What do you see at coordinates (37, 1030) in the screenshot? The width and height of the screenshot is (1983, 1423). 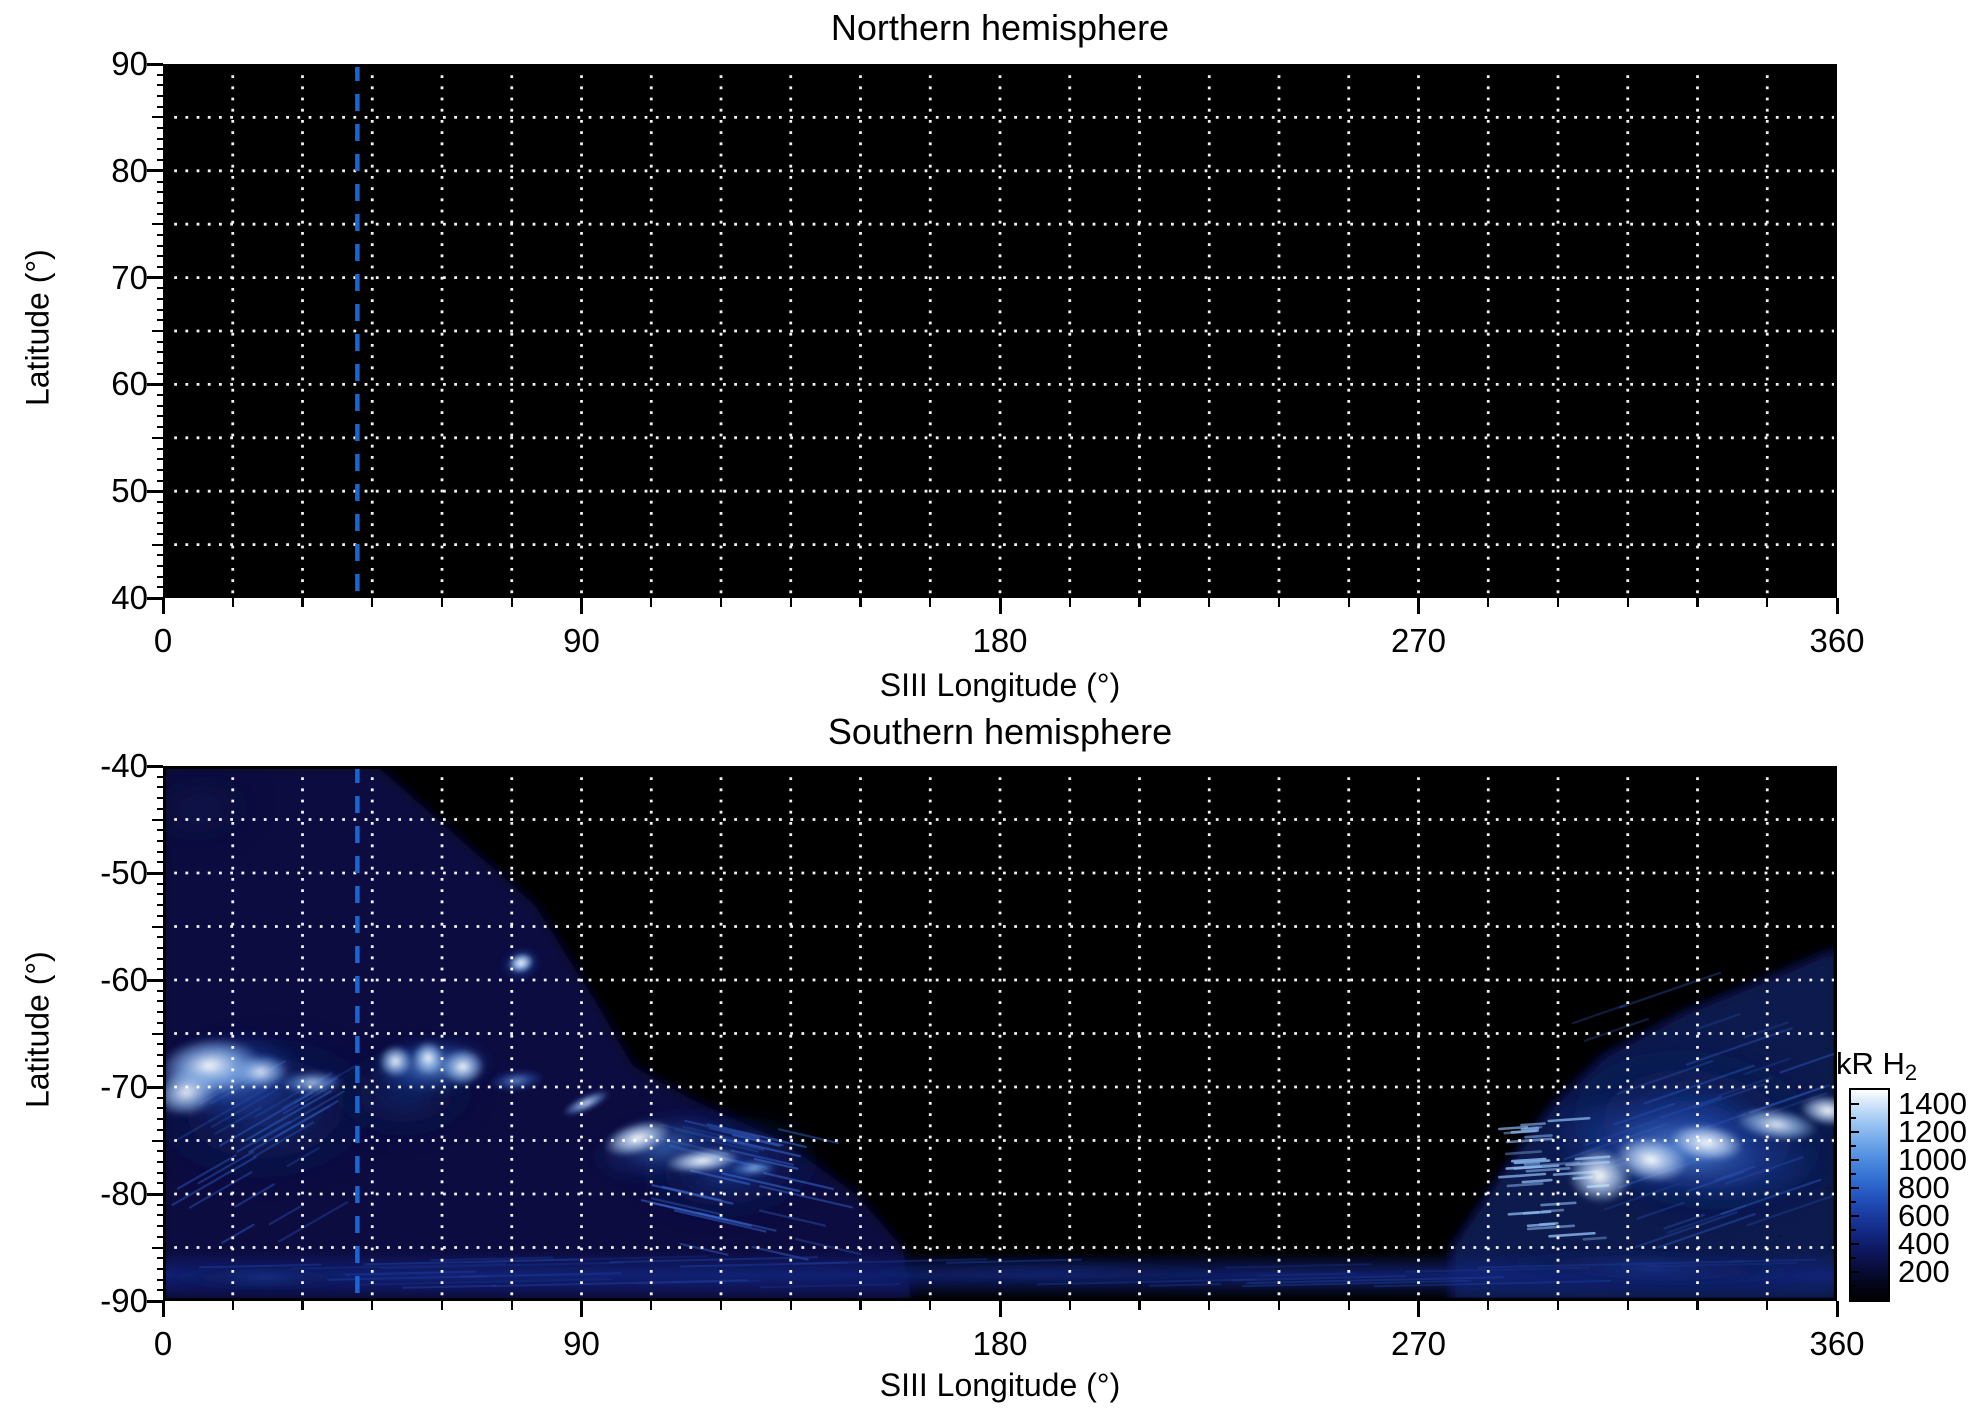 I see `south-yaxis-label: Latitude (°)` at bounding box center [37, 1030].